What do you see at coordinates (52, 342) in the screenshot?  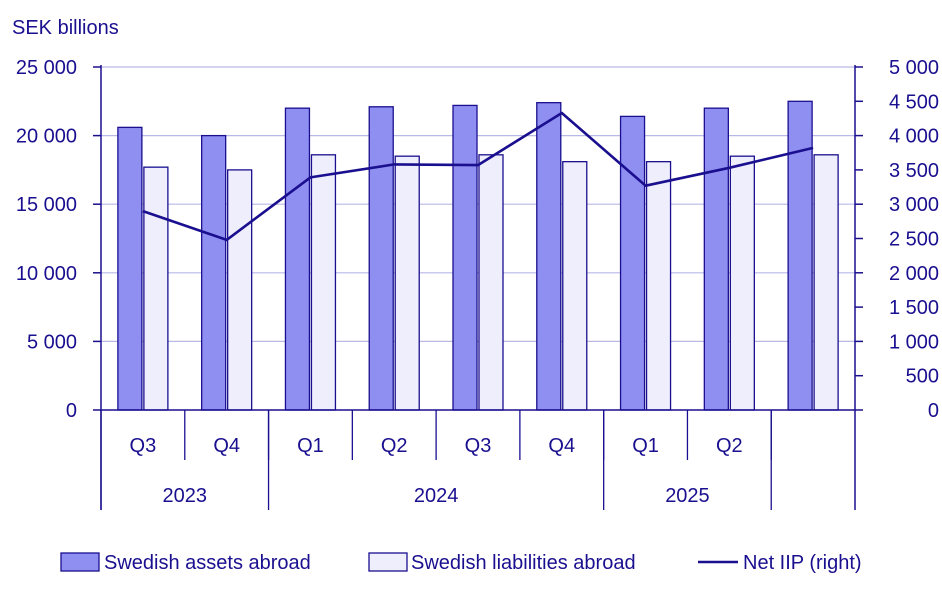 I see `left-tick-label: 5 000` at bounding box center [52, 342].